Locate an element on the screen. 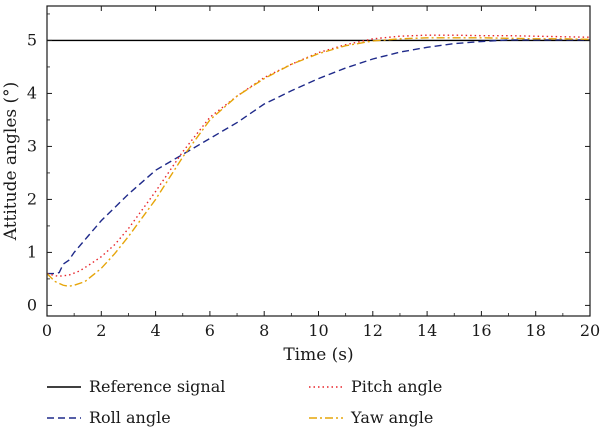 This screenshot has width=600, height=435. x-tick-label: 20 is located at coordinates (590, 330).